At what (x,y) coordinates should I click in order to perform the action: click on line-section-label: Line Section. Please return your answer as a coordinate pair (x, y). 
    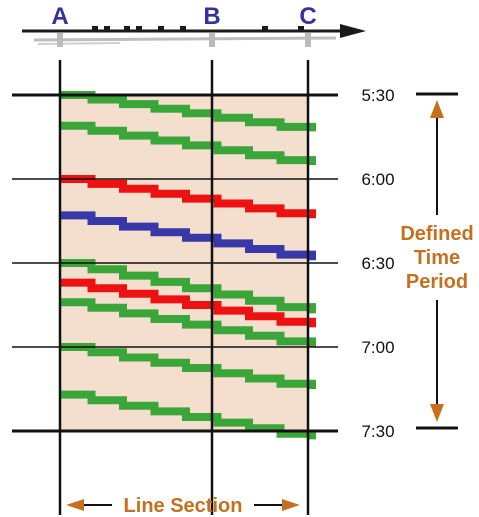
    Looking at the image, I should click on (183, 506).